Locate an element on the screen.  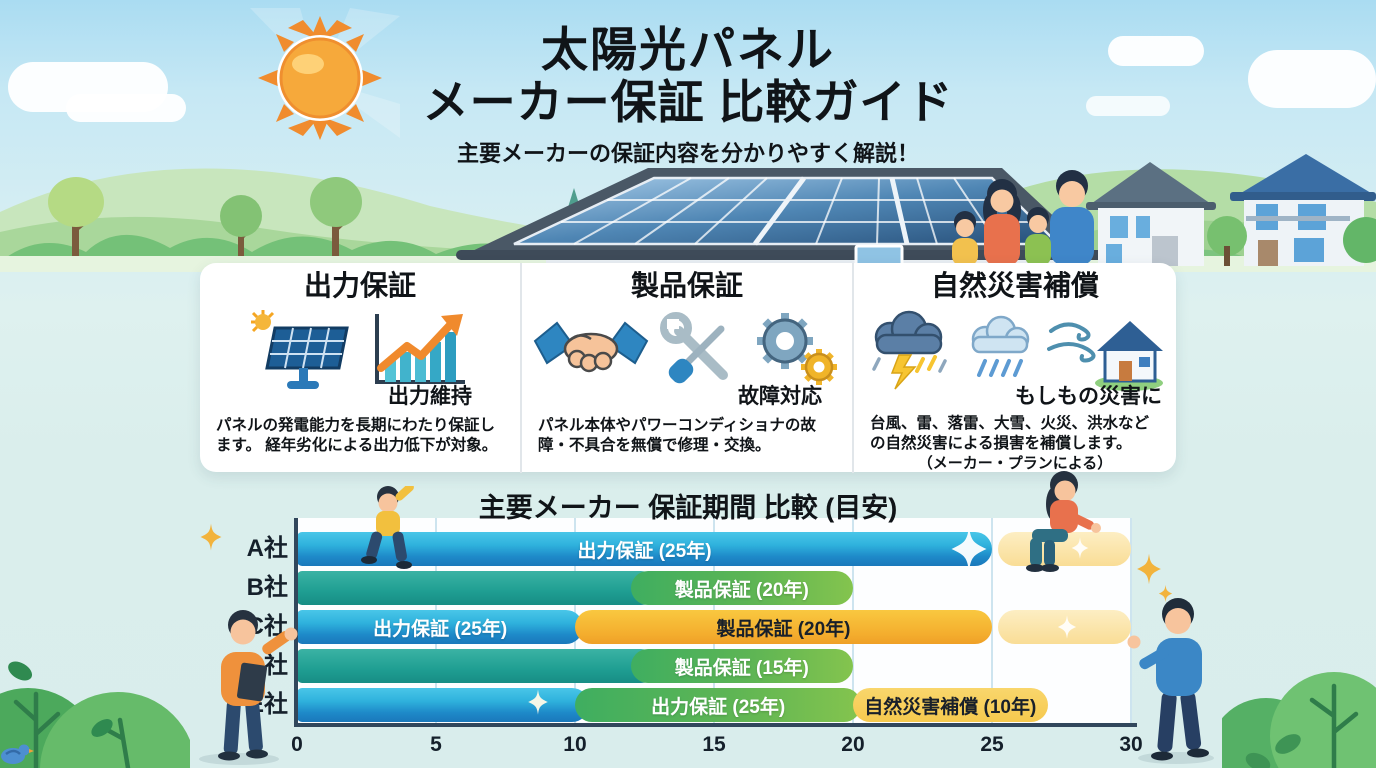
card-note-text: （メーカー・プランによる） is located at coordinates (1015, 463).